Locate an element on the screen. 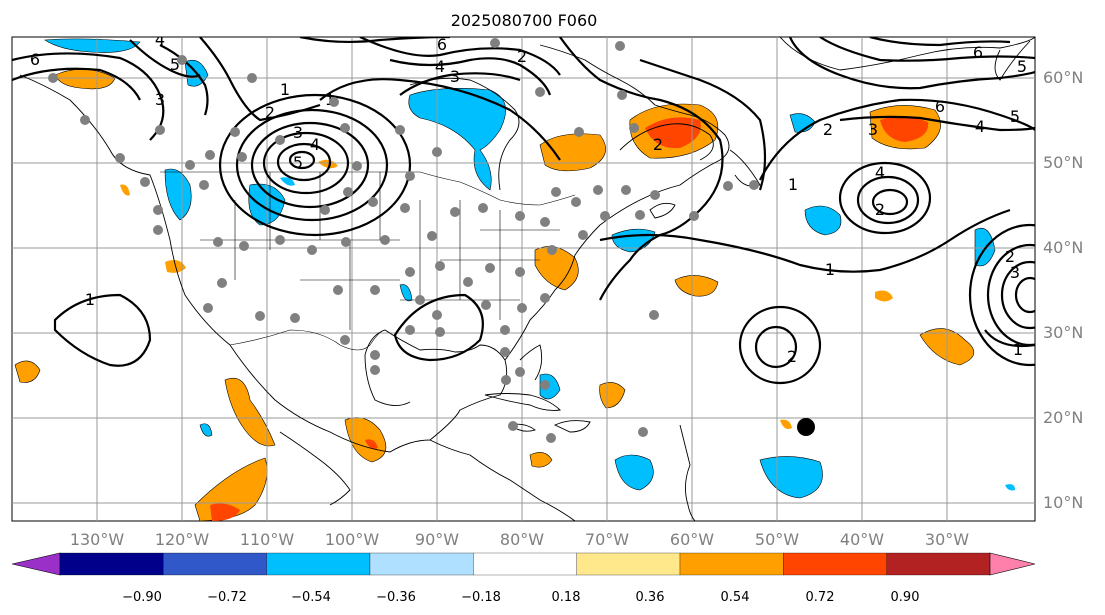 This screenshot has height=615, width=1105. svg-text: 0.36 is located at coordinates (650, 597).